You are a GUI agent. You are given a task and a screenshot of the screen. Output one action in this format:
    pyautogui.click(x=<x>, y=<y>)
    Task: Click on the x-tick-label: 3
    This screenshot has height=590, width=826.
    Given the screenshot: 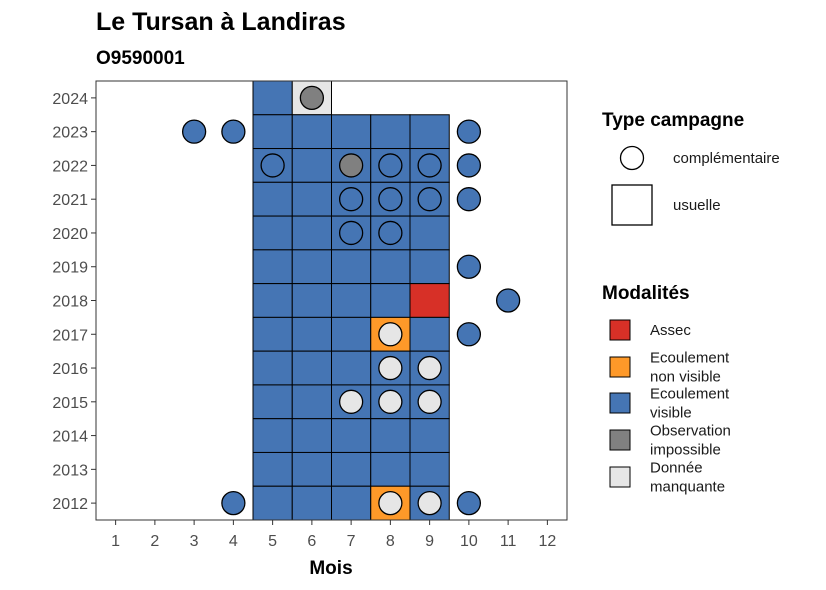 What is the action you would take?
    pyautogui.click(x=194, y=541)
    